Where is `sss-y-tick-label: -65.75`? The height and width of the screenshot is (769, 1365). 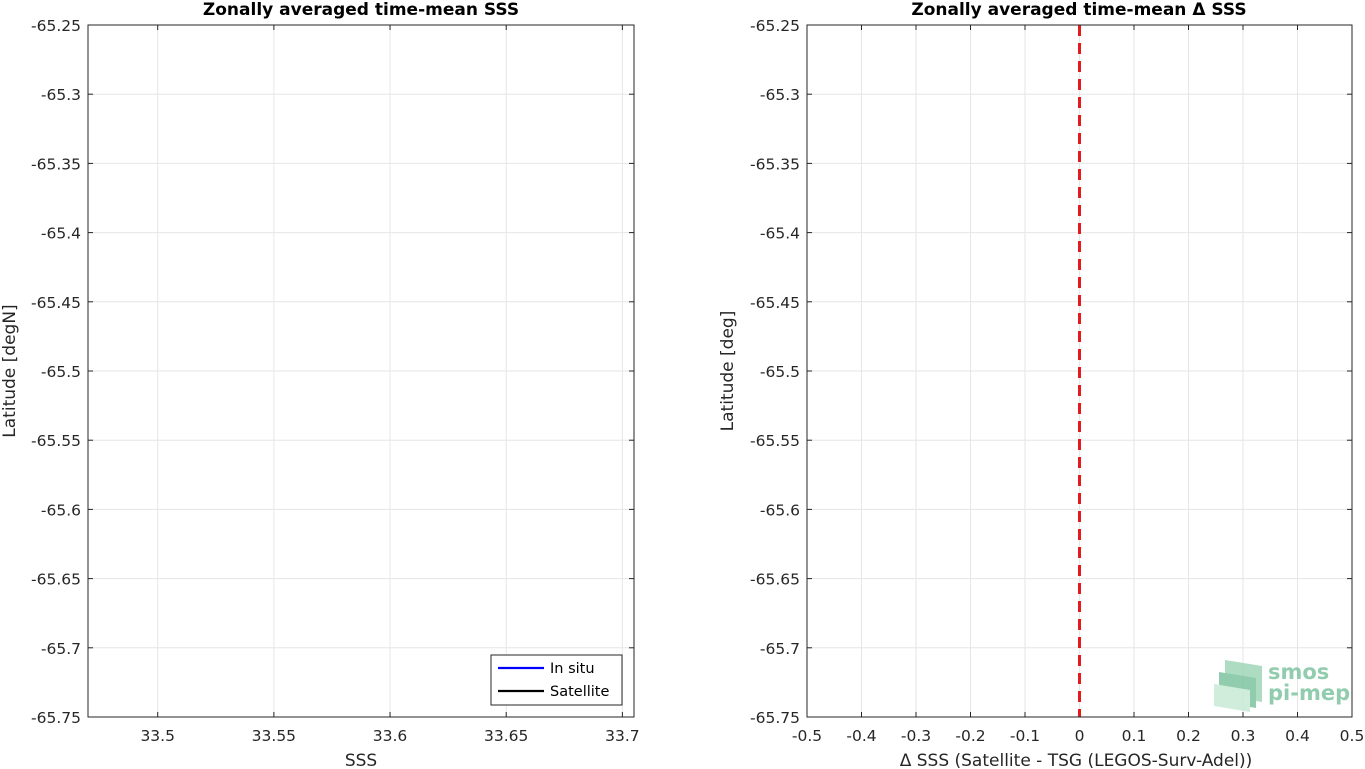 sss-y-tick-label: -65.75 is located at coordinates (56, 718).